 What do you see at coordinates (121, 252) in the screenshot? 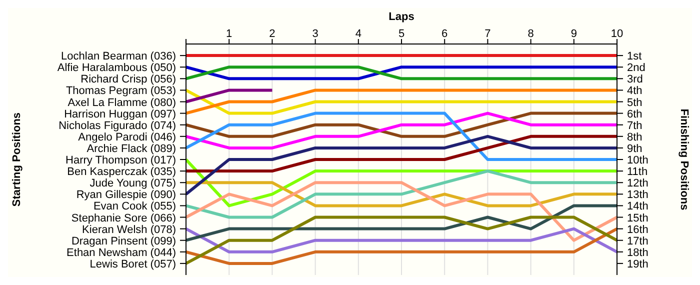
I see `category-label: Ethan Newsham (044)` at bounding box center [121, 252].